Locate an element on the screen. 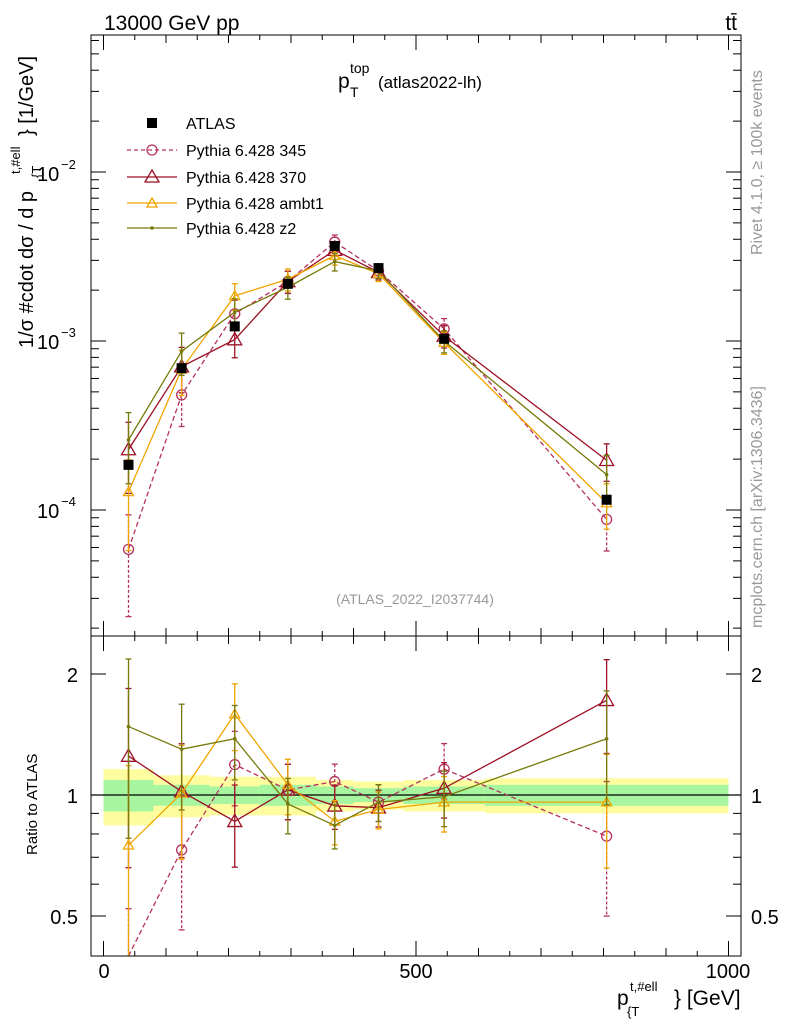  legend-item-370: Pythia 6.428 370 is located at coordinates (216, 177).